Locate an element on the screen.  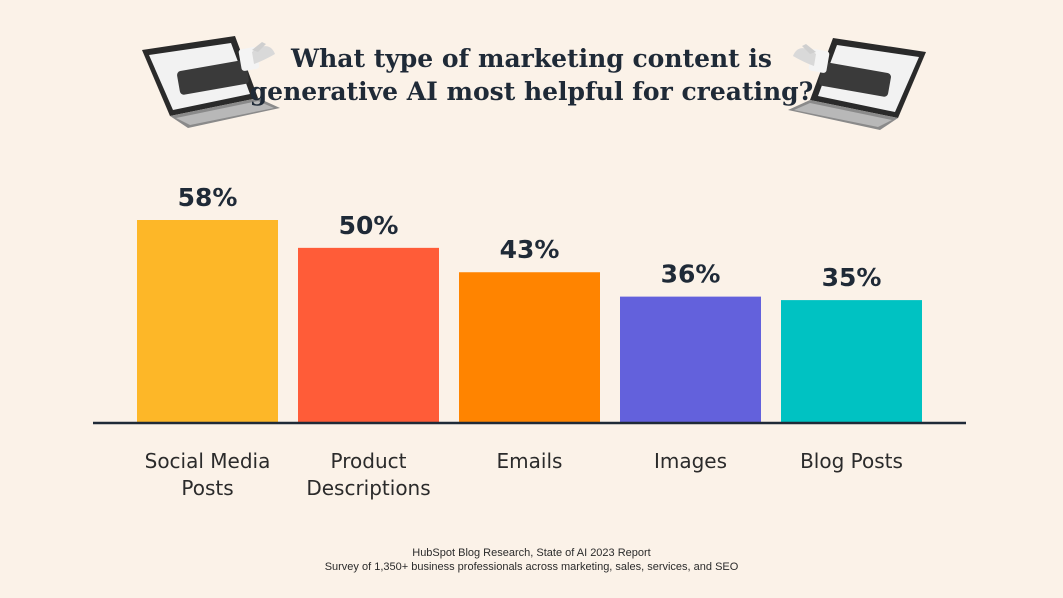
value-label-5: 35% is located at coordinates (852, 277).